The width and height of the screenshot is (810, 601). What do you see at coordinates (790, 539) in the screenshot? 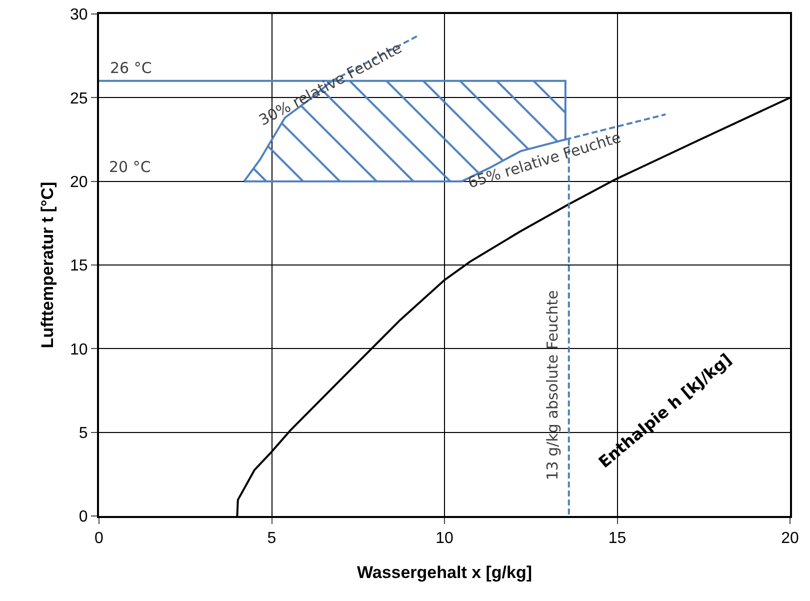
I see `x-tick-label: 20` at bounding box center [790, 539].